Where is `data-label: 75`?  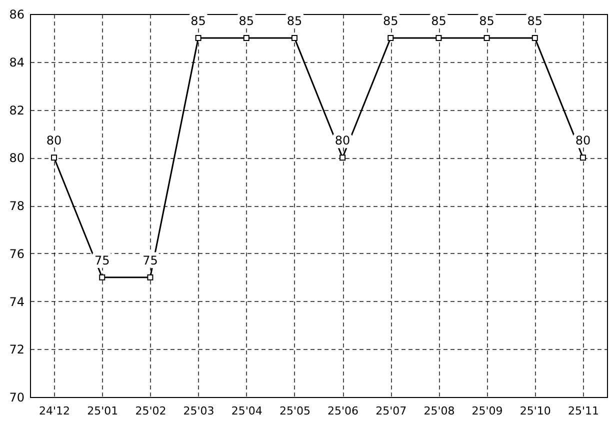
data-label: 75 is located at coordinates (102, 260).